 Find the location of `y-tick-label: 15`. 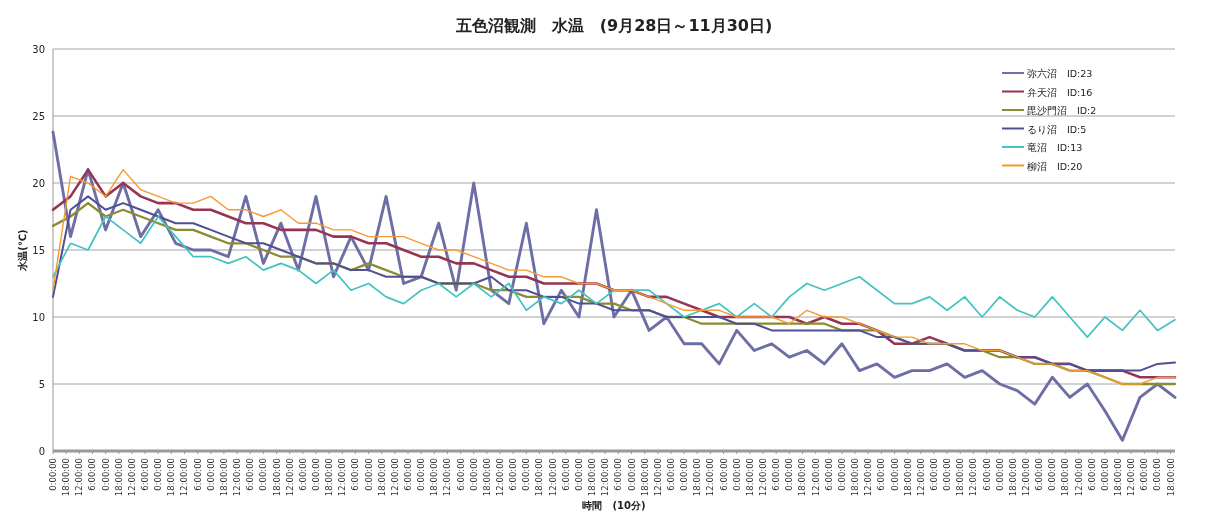

y-tick-label: 15 is located at coordinates (38, 250).